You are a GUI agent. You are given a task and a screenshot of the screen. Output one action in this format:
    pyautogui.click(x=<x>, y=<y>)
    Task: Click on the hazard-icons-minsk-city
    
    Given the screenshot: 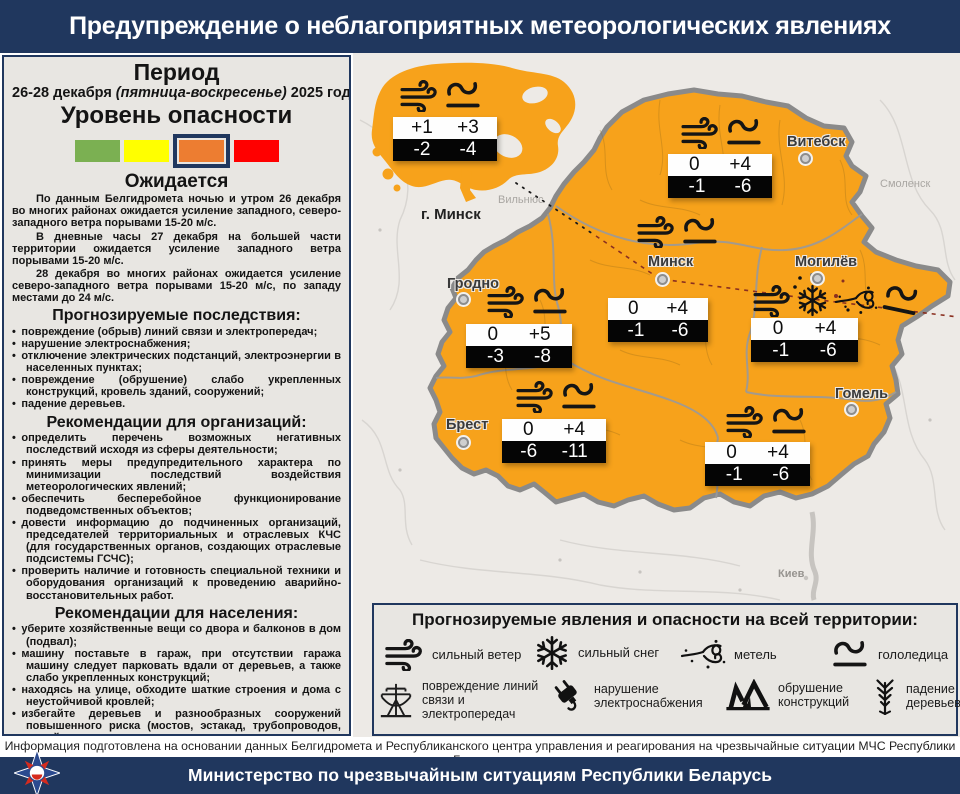 What is the action you would take?
    pyautogui.click(x=441, y=96)
    